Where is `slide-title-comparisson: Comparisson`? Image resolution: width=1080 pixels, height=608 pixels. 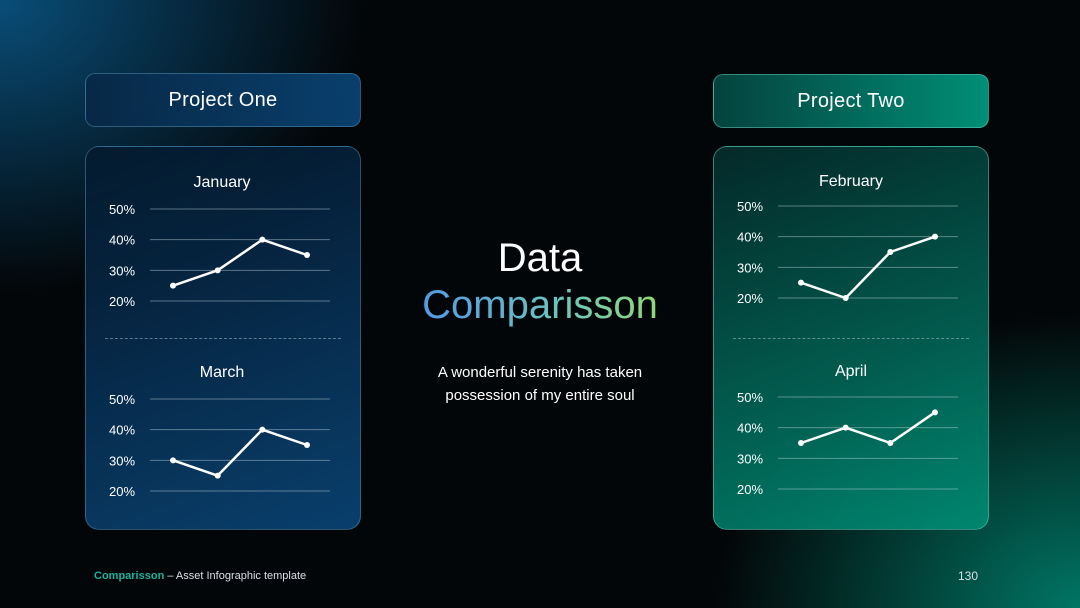
slide-title-comparisson: Comparisson is located at coordinates (540, 305).